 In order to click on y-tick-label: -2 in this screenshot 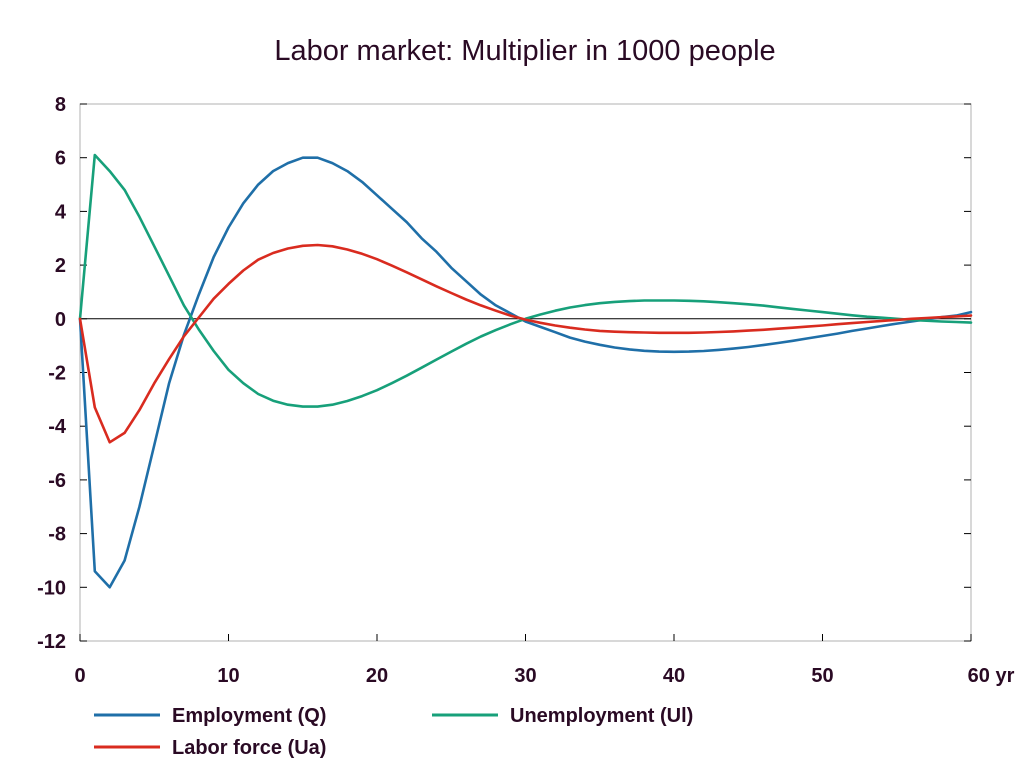, I will do `click(57, 374)`.